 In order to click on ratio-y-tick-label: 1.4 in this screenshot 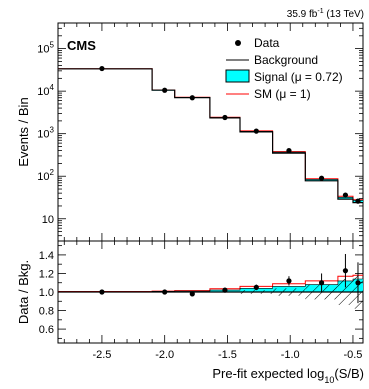, I will do `click(46, 256)`.